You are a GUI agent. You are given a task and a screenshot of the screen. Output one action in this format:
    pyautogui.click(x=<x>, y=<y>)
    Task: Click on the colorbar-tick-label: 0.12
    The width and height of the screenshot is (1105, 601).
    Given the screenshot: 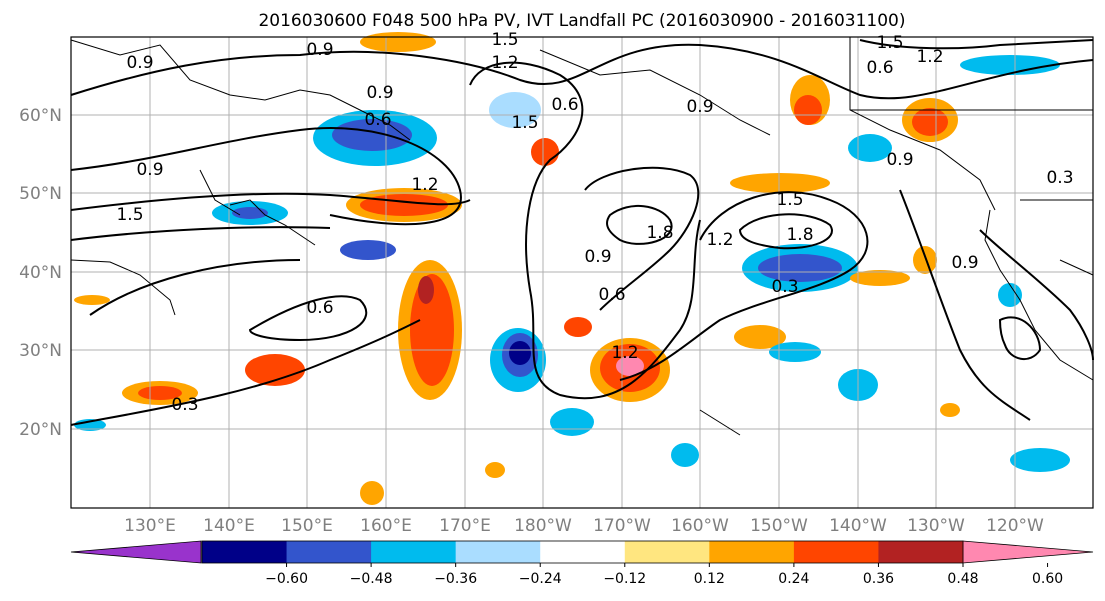 What is the action you would take?
    pyautogui.click(x=709, y=579)
    